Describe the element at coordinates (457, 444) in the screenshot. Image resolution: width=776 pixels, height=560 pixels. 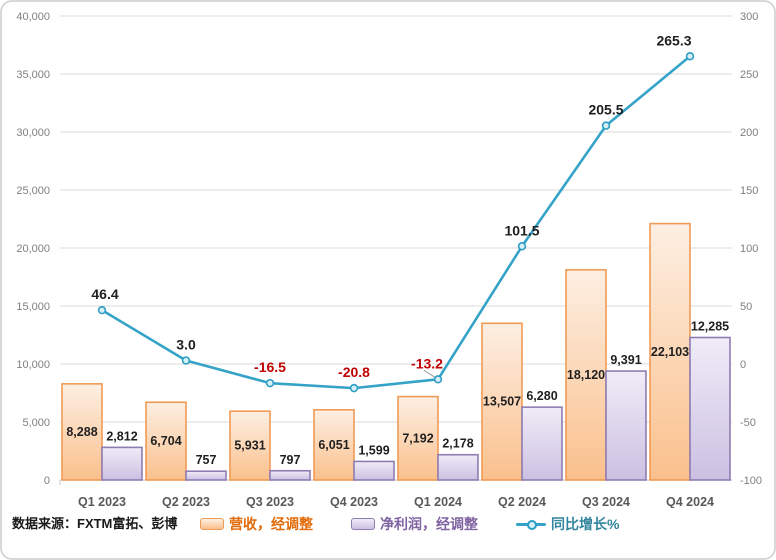
I see `profit-bar-label: 2,178` at that location.